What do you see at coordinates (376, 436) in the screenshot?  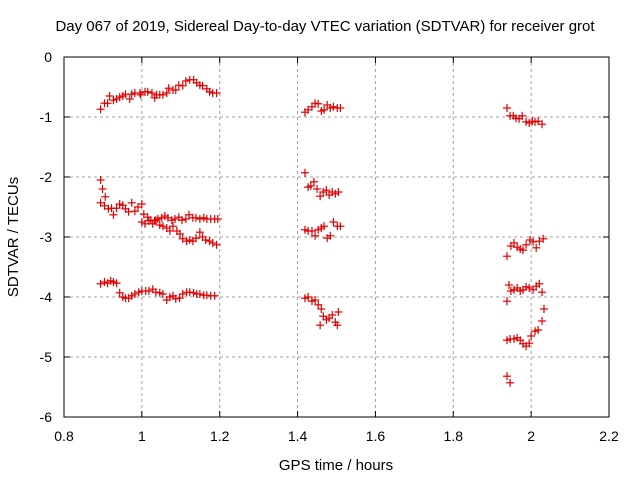 I see `x-tick-label: 1.6` at bounding box center [376, 436].